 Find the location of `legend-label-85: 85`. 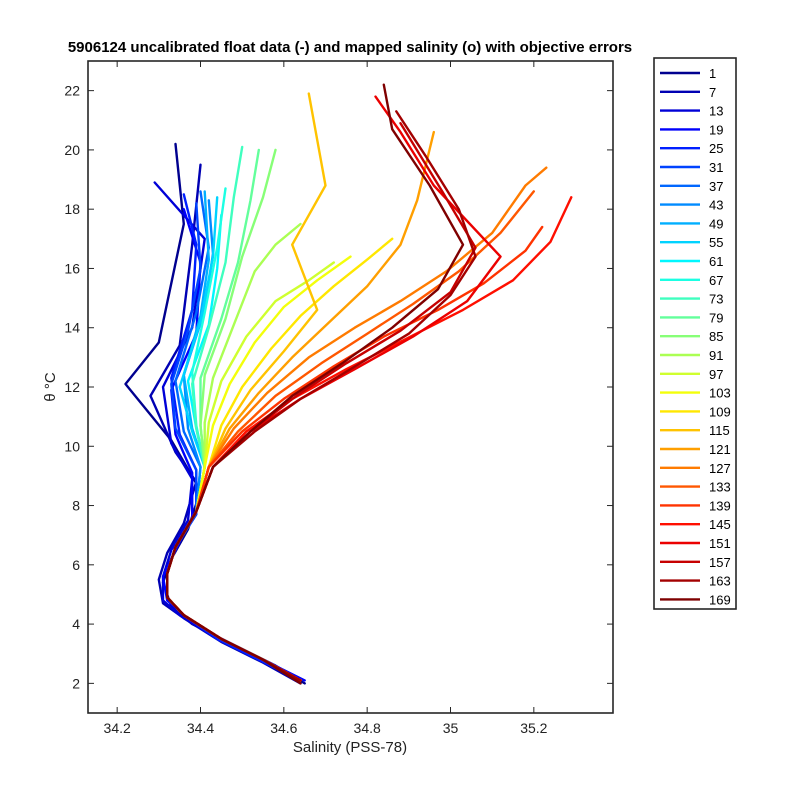

legend-label-85: 85 is located at coordinates (716, 336).